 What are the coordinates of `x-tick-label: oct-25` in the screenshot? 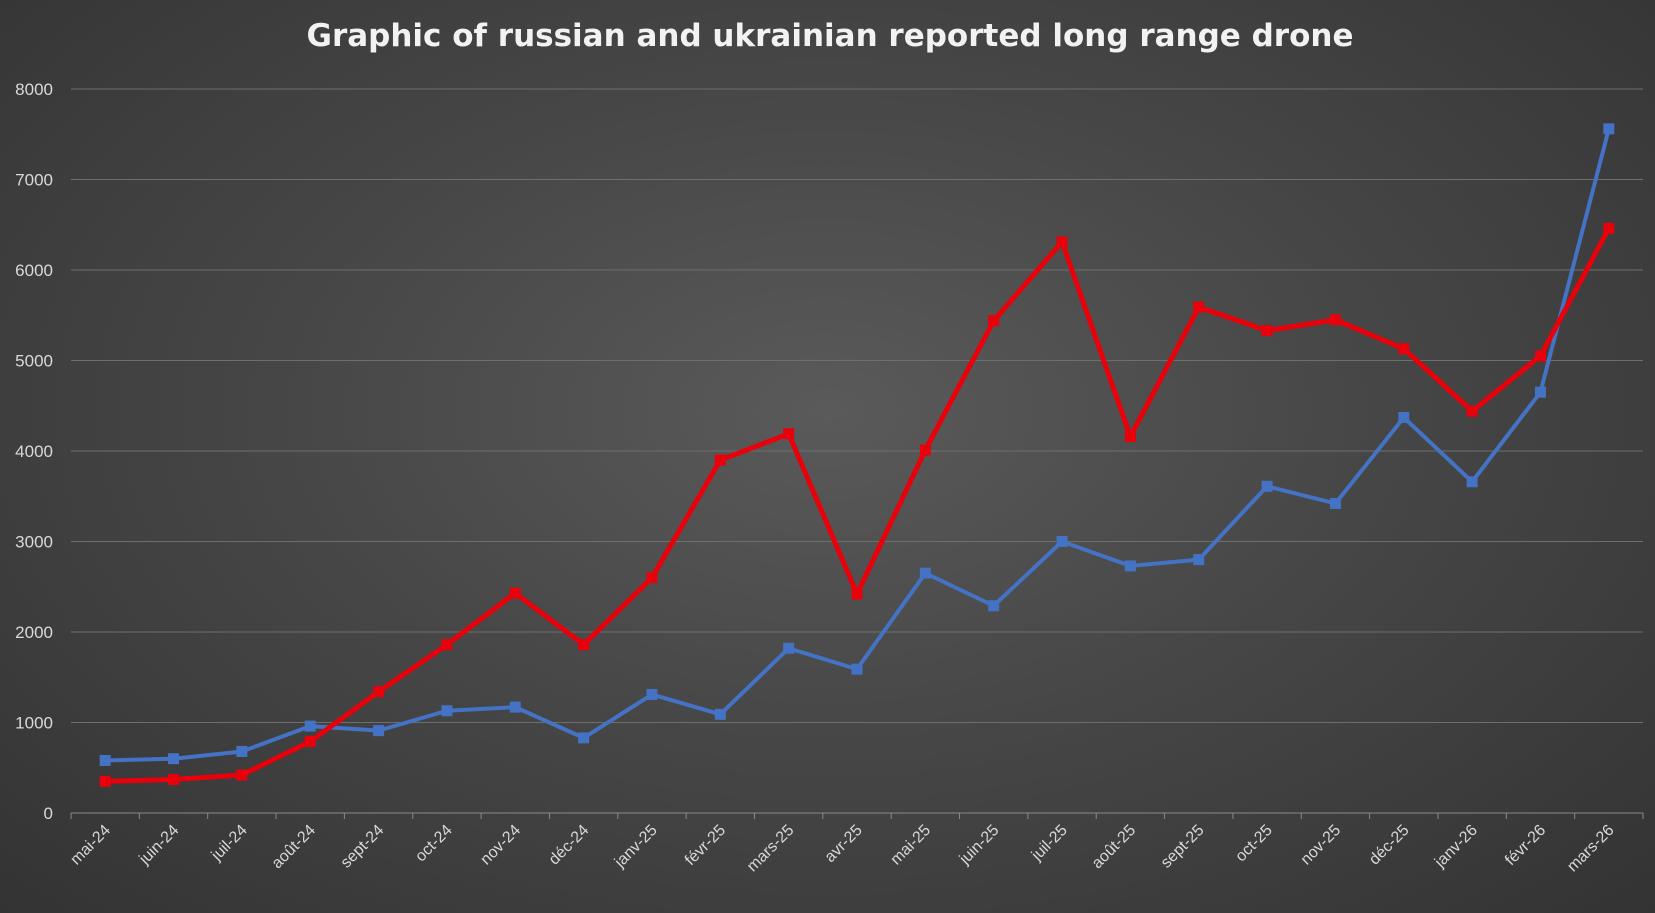 It's located at (1254, 844).